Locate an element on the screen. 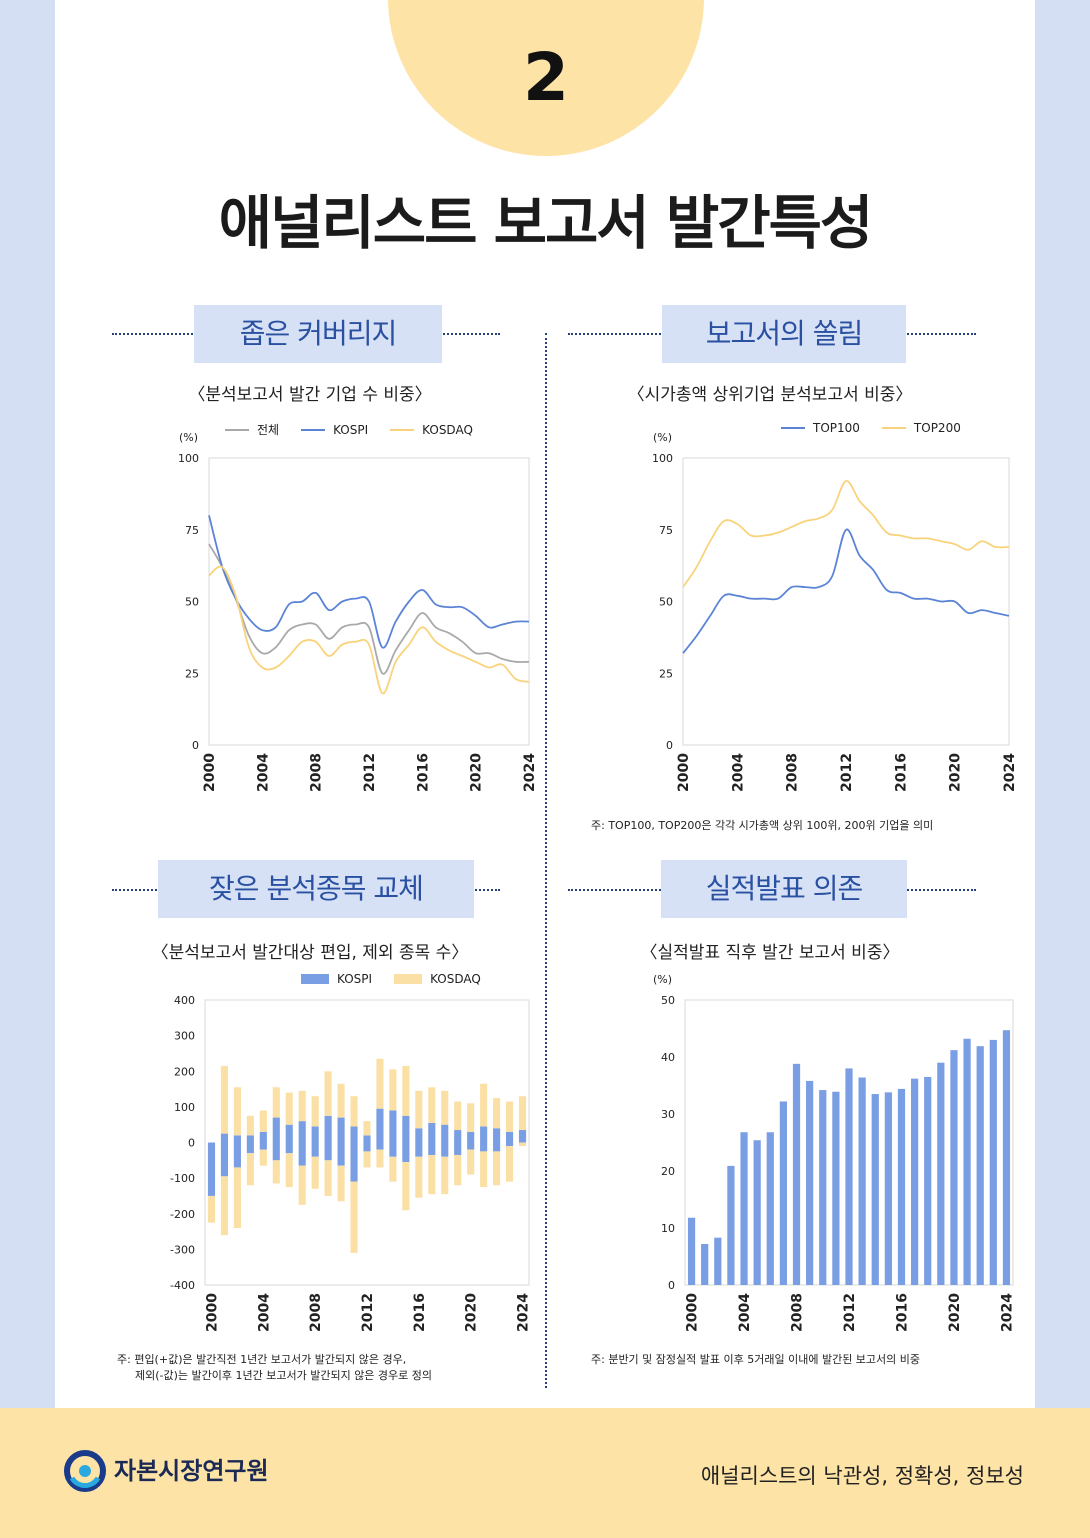  legend-item: KOSDAQ is located at coordinates (437, 979).